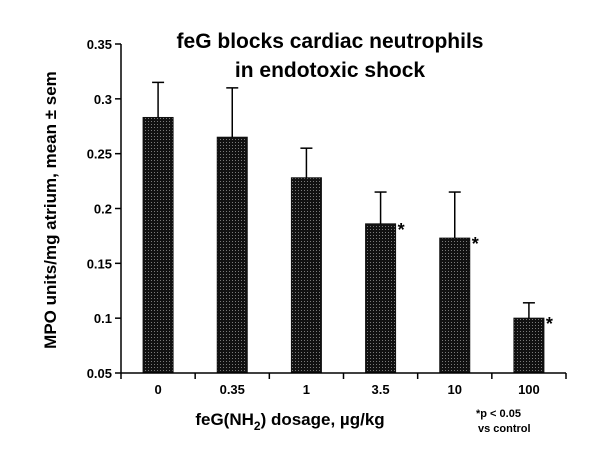 The image size is (600, 476). I want to click on y-tick-label-0.1: 0.1, so click(103, 318).